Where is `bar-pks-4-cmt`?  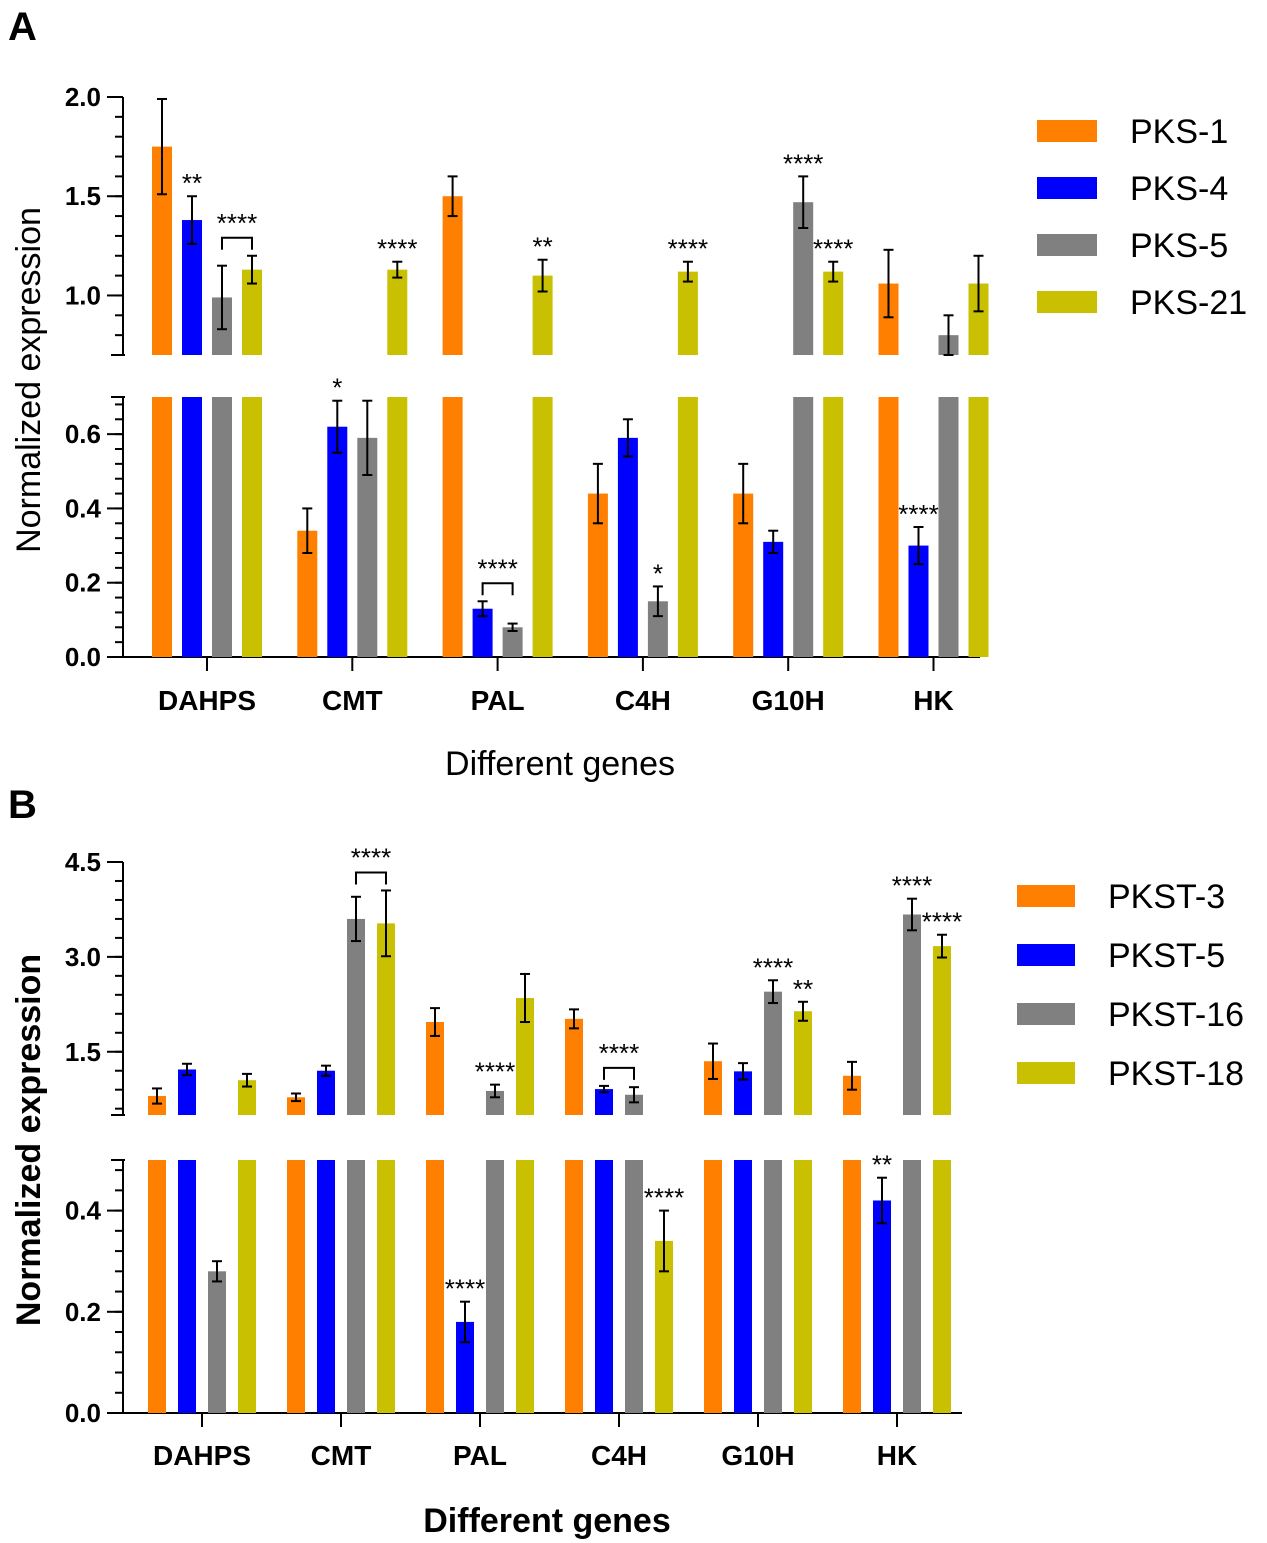 bar-pks-4-cmt is located at coordinates (337, 541).